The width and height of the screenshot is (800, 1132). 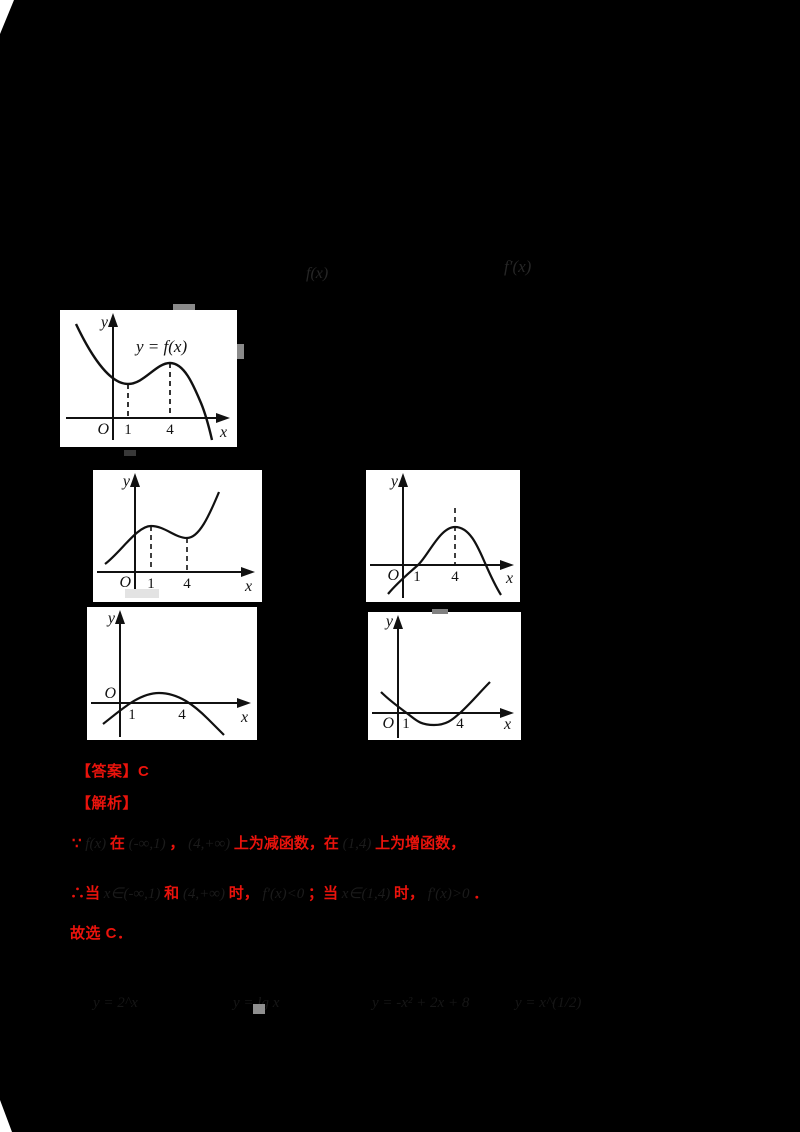 I want to click on option-d-svg: y x O 1 4, so click(x=443, y=675).